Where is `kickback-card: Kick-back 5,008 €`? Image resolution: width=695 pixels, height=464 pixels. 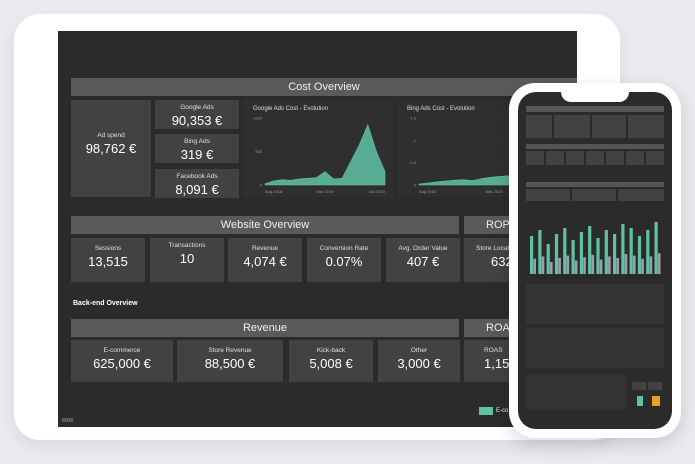 kickback-card: Kick-back 5,008 € is located at coordinates (331, 361).